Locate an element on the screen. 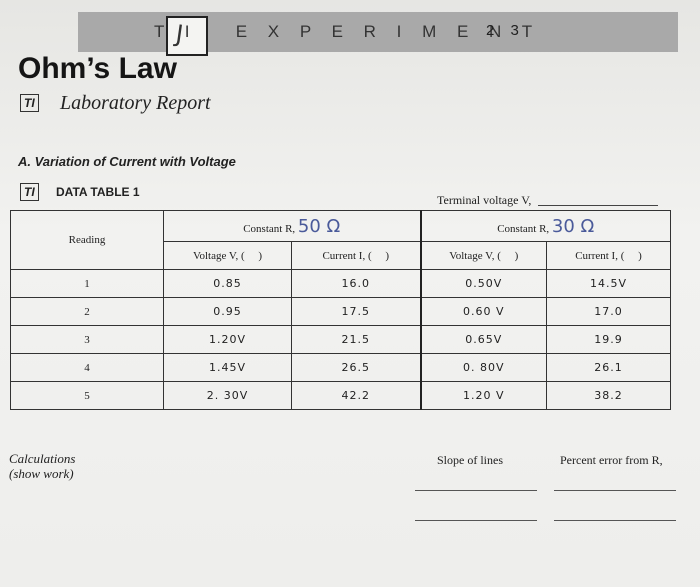 This screenshot has height=587, width=700. terminal-voltage-input-line is located at coordinates (598, 205).